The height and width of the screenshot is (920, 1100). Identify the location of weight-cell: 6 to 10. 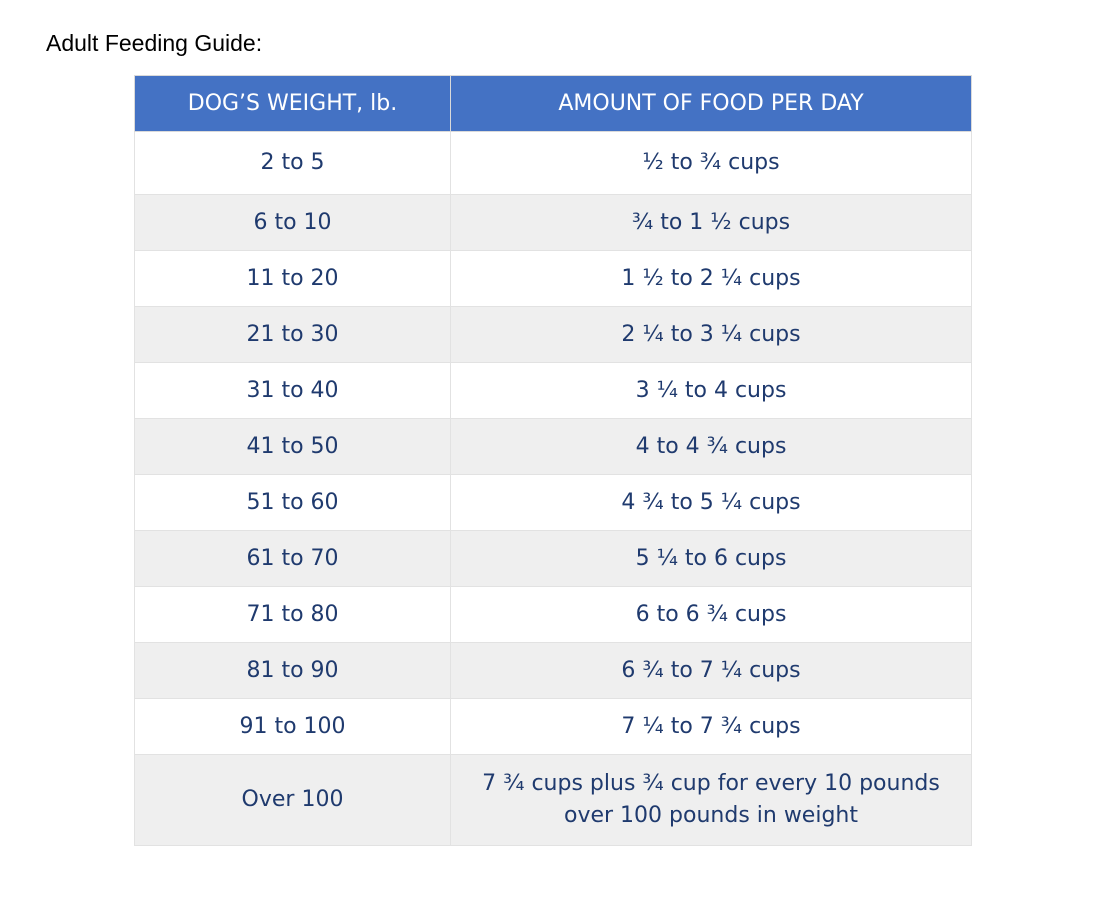
(292, 222).